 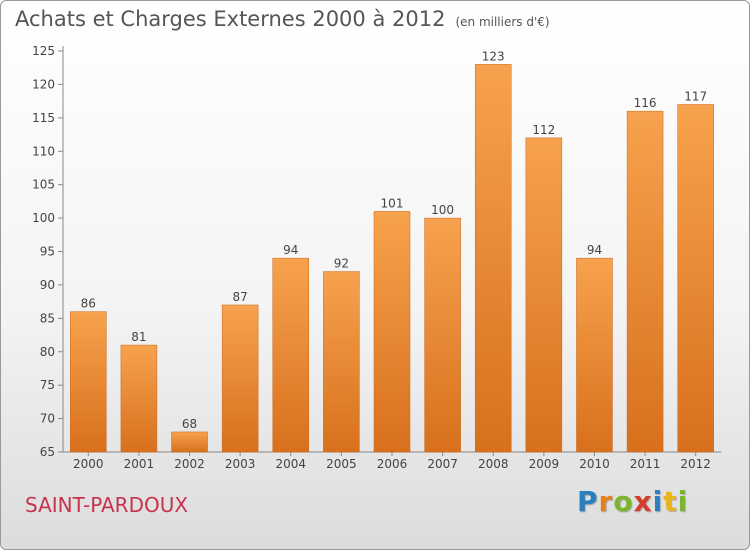 I want to click on chart-title-text: Achats et Charges Externes 2000 à 2012, so click(x=230, y=19).